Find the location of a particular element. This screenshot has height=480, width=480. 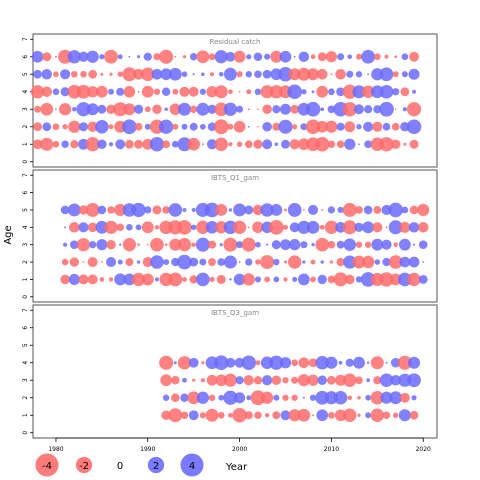

legend-label: 0 is located at coordinates (120, 466).